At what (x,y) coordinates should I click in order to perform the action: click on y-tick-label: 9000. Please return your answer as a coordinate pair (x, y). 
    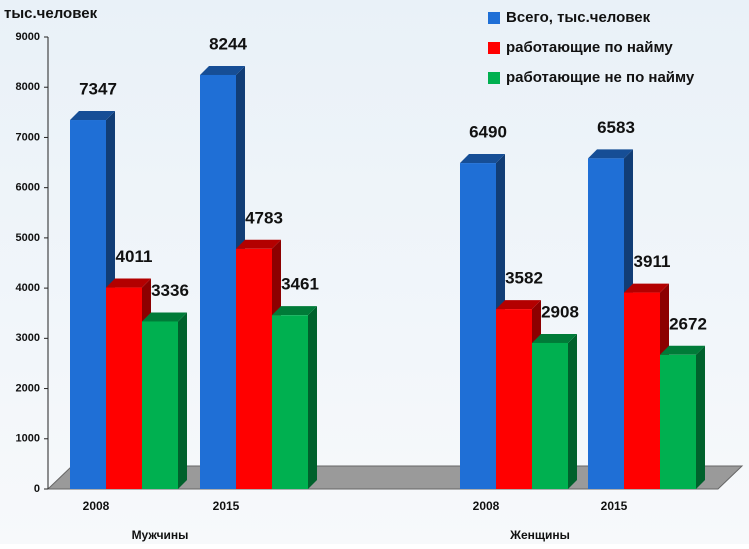
    Looking at the image, I should click on (28, 37).